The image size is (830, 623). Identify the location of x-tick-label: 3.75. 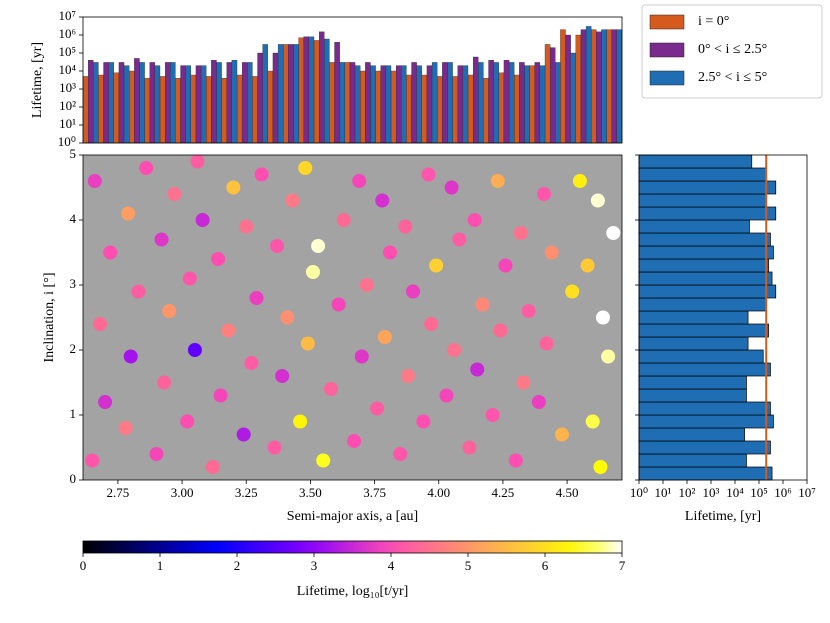
(374, 492).